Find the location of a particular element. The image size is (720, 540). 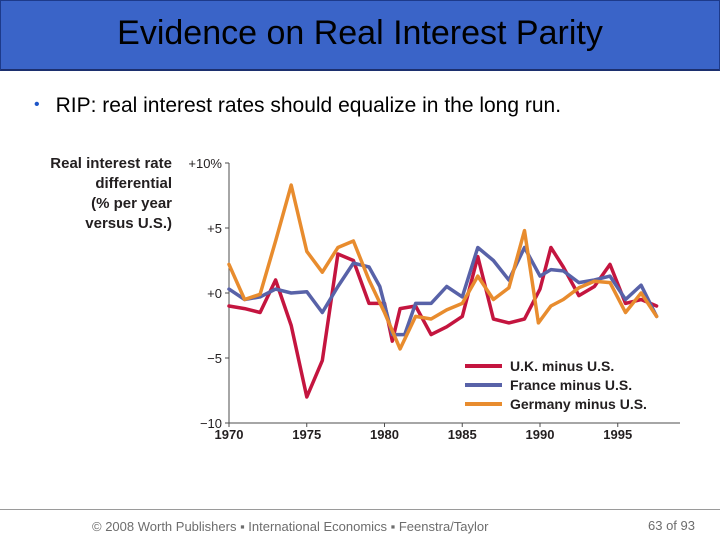

y-tick-label: +0 is located at coordinates (214, 293).